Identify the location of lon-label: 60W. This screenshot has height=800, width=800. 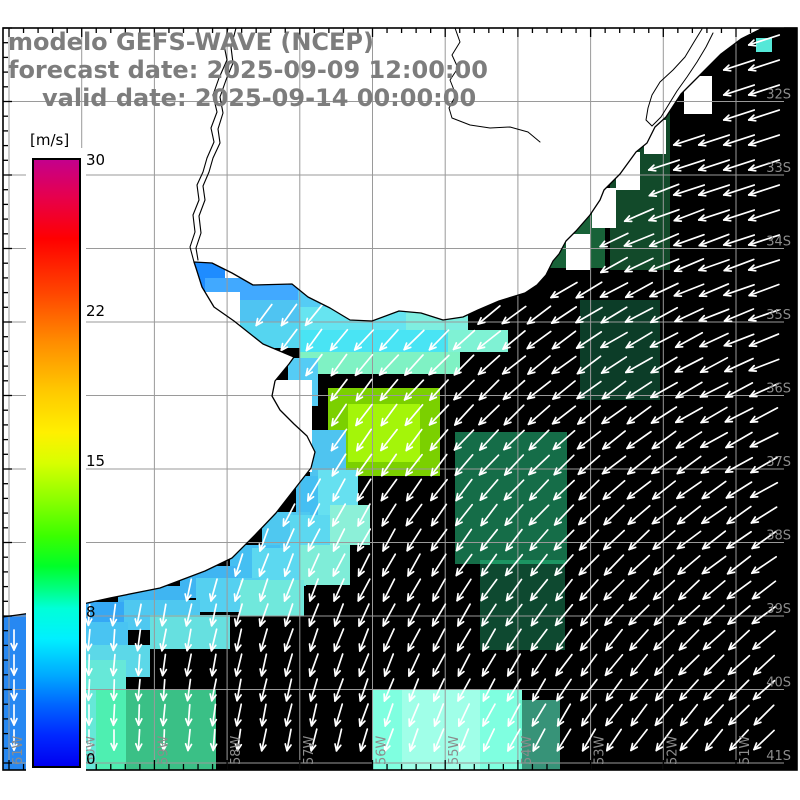
(91, 750).